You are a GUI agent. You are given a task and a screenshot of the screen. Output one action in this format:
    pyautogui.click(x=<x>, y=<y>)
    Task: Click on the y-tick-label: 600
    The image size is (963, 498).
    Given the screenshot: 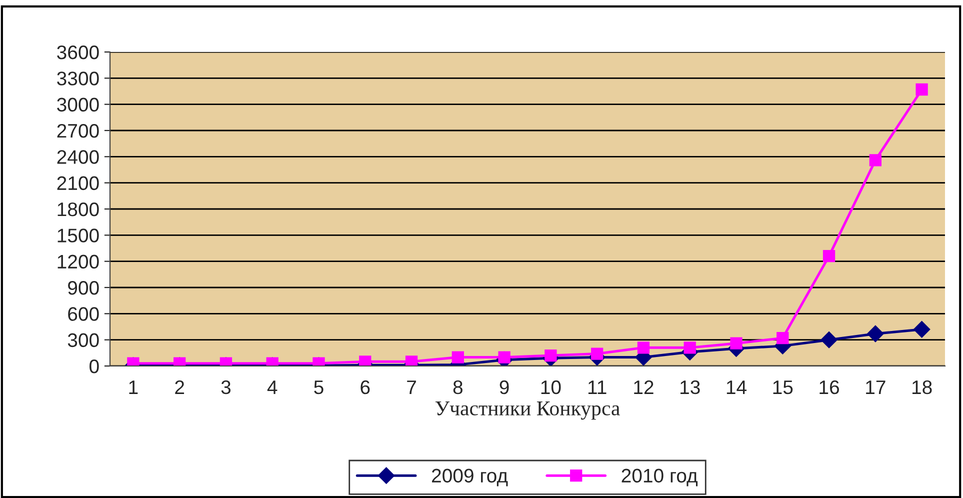 What is the action you would take?
    pyautogui.click(x=83, y=314)
    